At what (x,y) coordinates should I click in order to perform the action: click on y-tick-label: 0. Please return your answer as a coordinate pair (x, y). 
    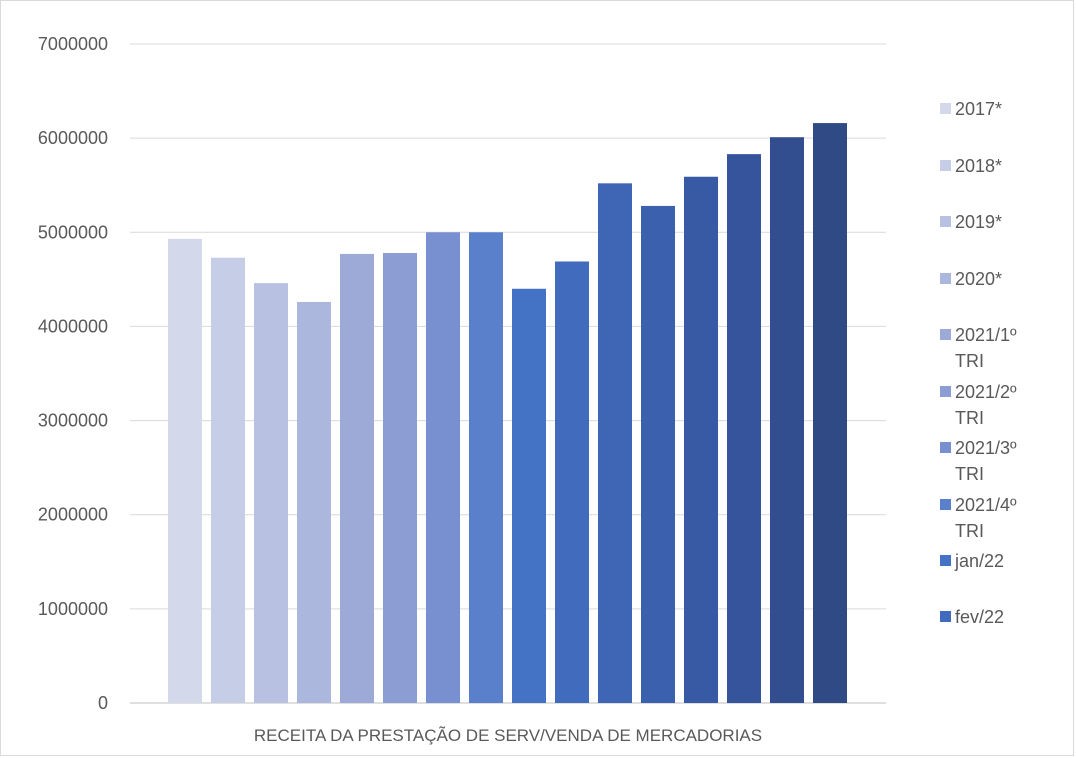
    Looking at the image, I should click on (103, 703).